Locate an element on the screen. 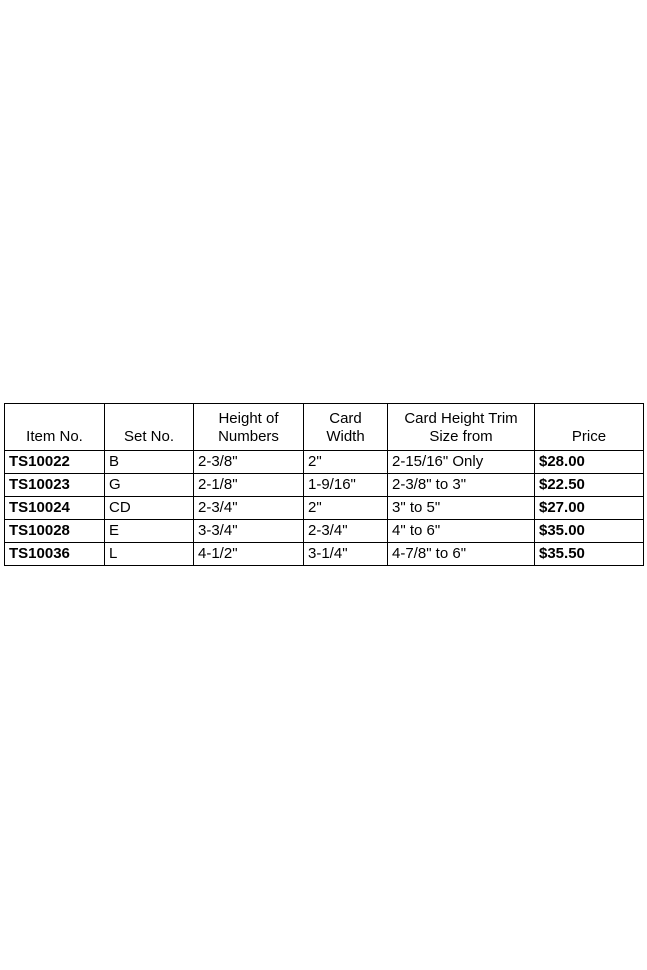  cell-set-no: E is located at coordinates (149, 531).